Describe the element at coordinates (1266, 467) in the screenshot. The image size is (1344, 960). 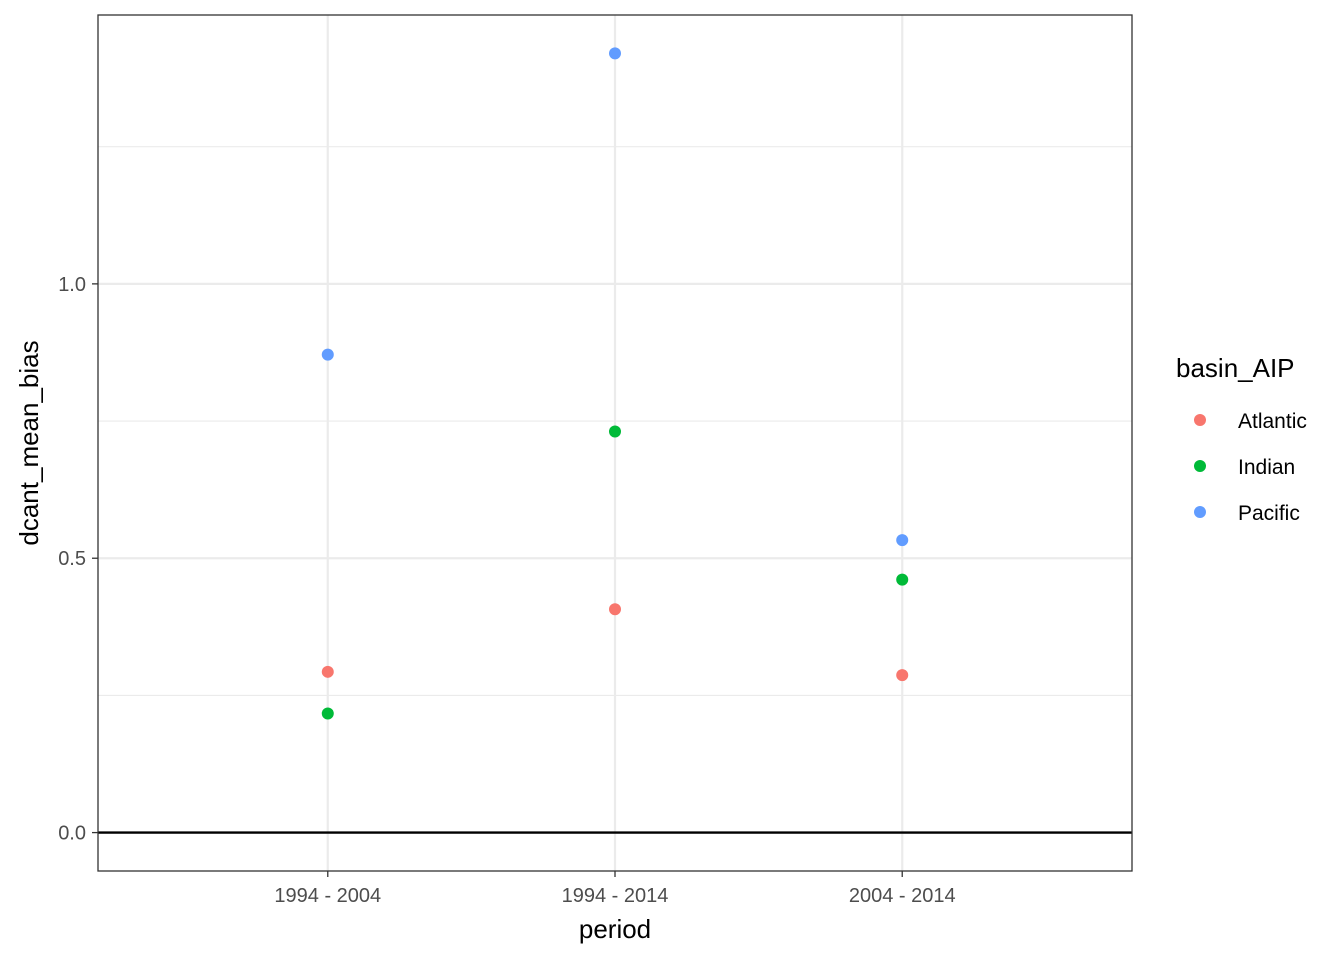
I see `legend-label-indian: Indian` at that location.